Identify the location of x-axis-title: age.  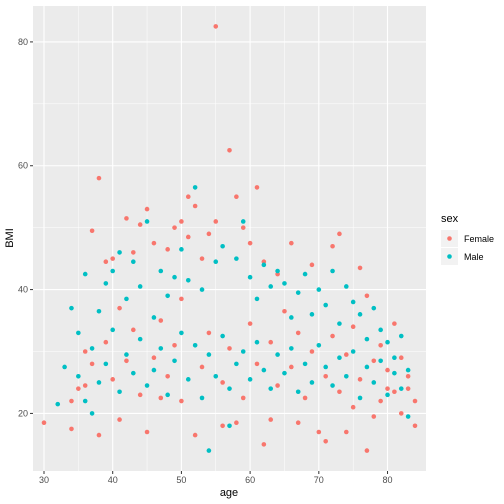
(229, 493).